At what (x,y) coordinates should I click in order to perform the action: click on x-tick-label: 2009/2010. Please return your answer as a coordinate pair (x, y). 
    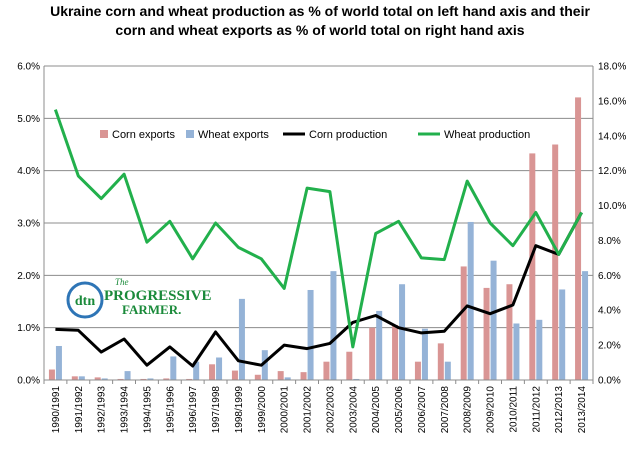
    Looking at the image, I should click on (491, 410).